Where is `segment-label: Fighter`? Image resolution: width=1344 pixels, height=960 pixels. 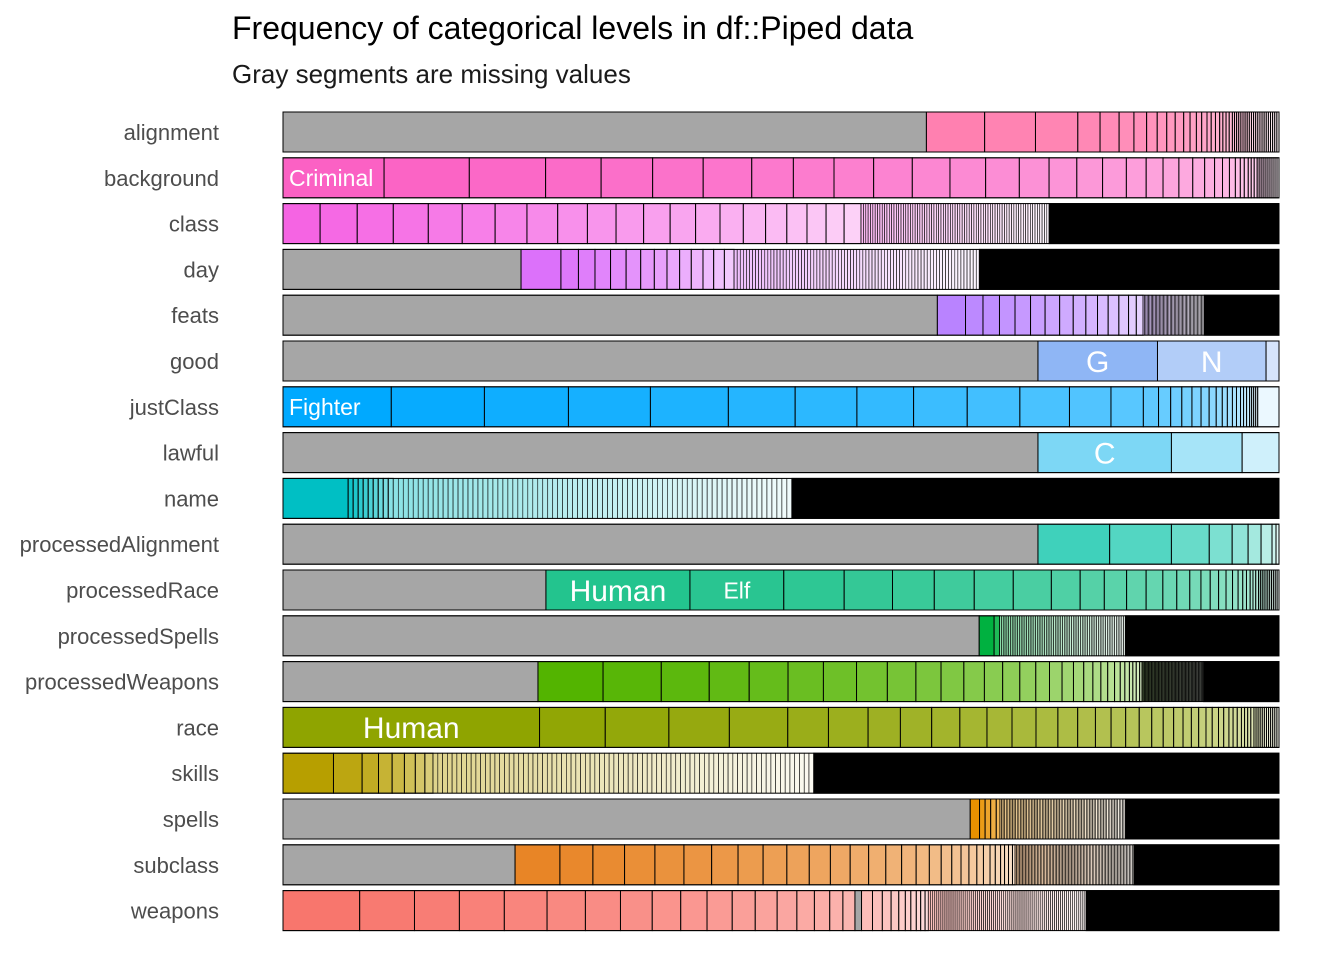
segment-label: Fighter is located at coordinates (325, 407).